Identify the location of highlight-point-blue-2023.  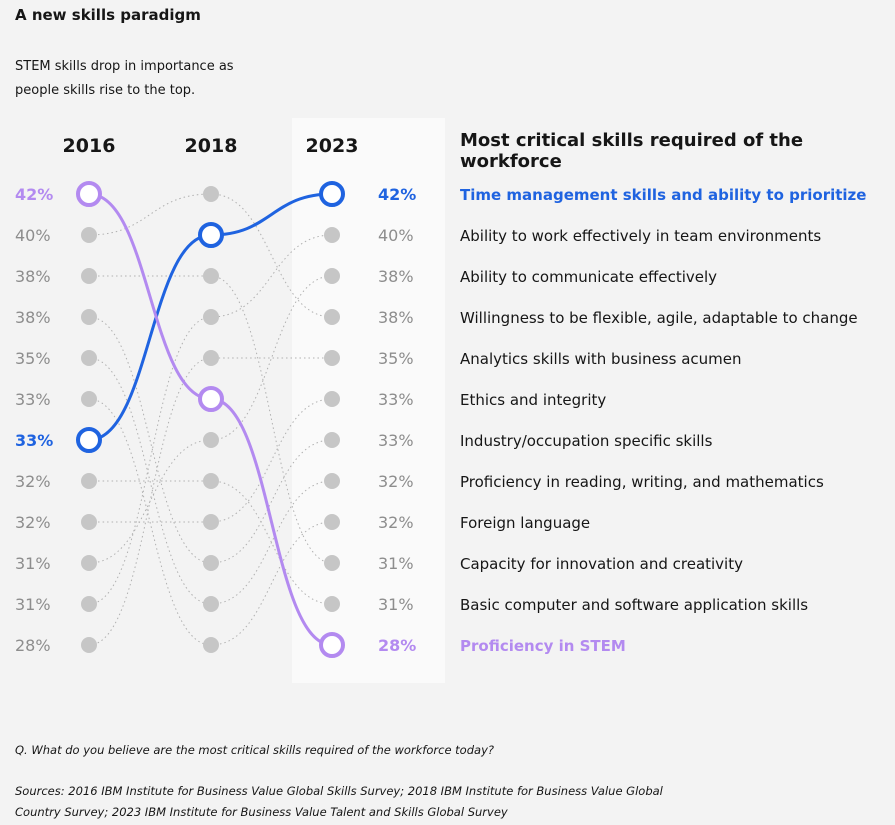
(332, 194).